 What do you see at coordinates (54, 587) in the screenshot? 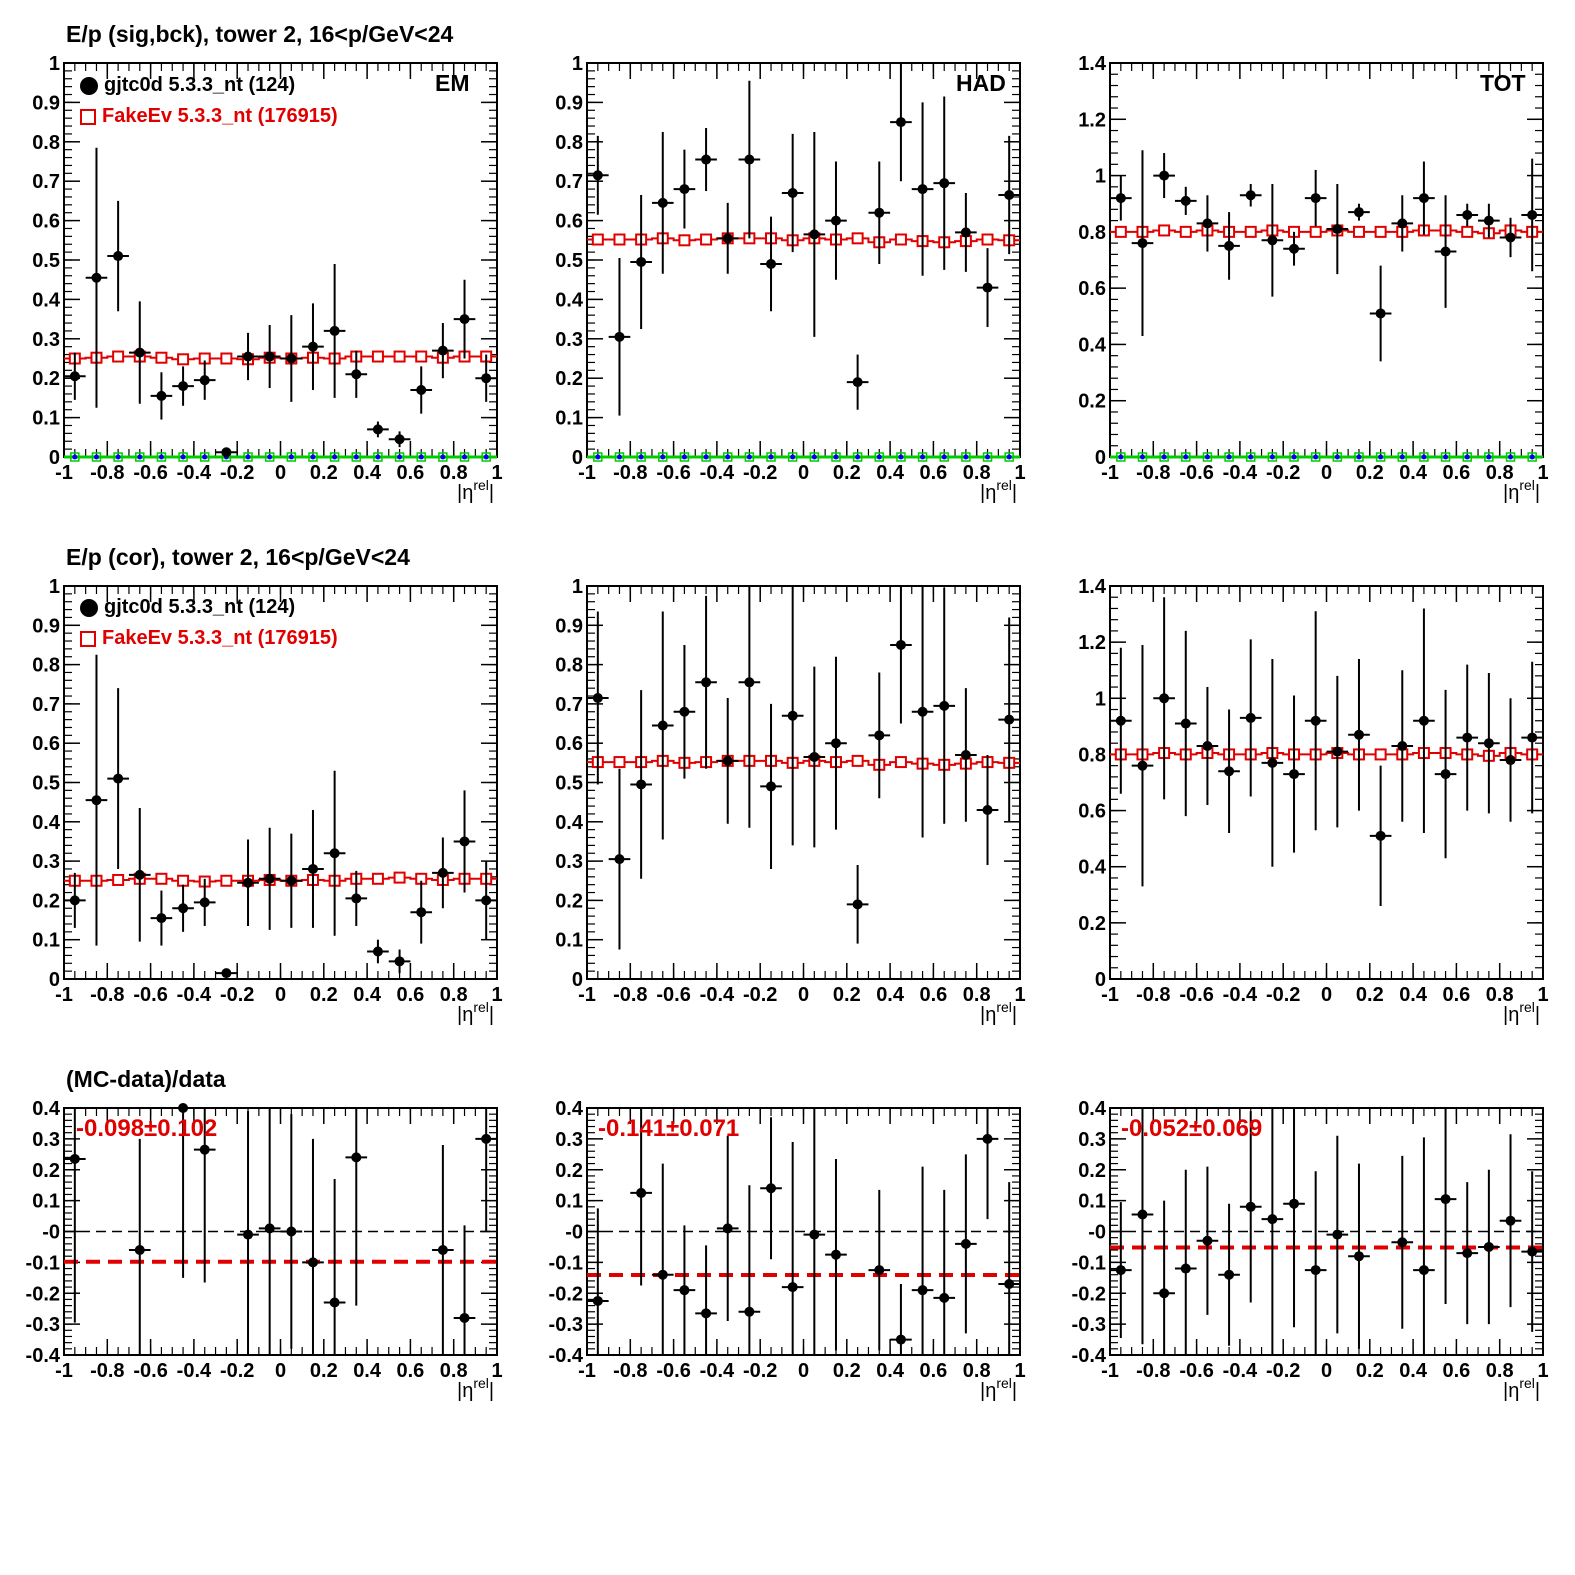
I see `y-tick-label: 1` at bounding box center [54, 587].